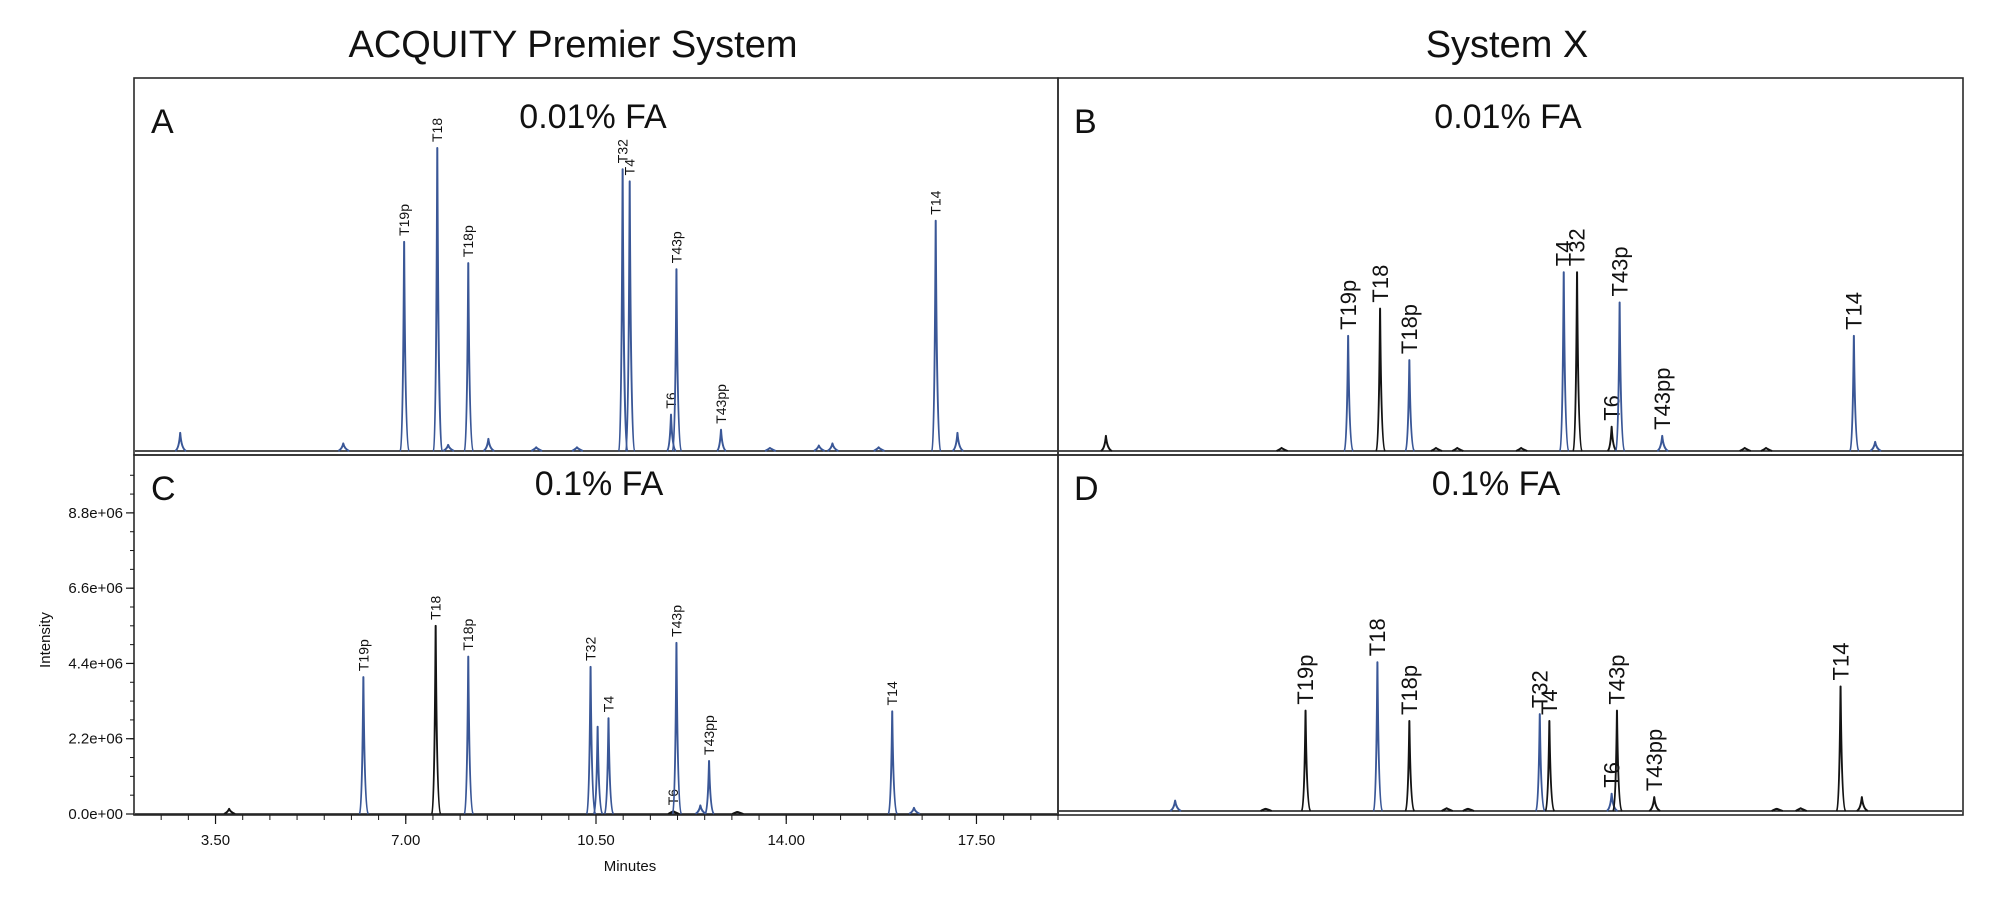 The image size is (2000, 897). What do you see at coordinates (1086, 489) in the screenshot?
I see `panel-d-letter: D` at bounding box center [1086, 489].